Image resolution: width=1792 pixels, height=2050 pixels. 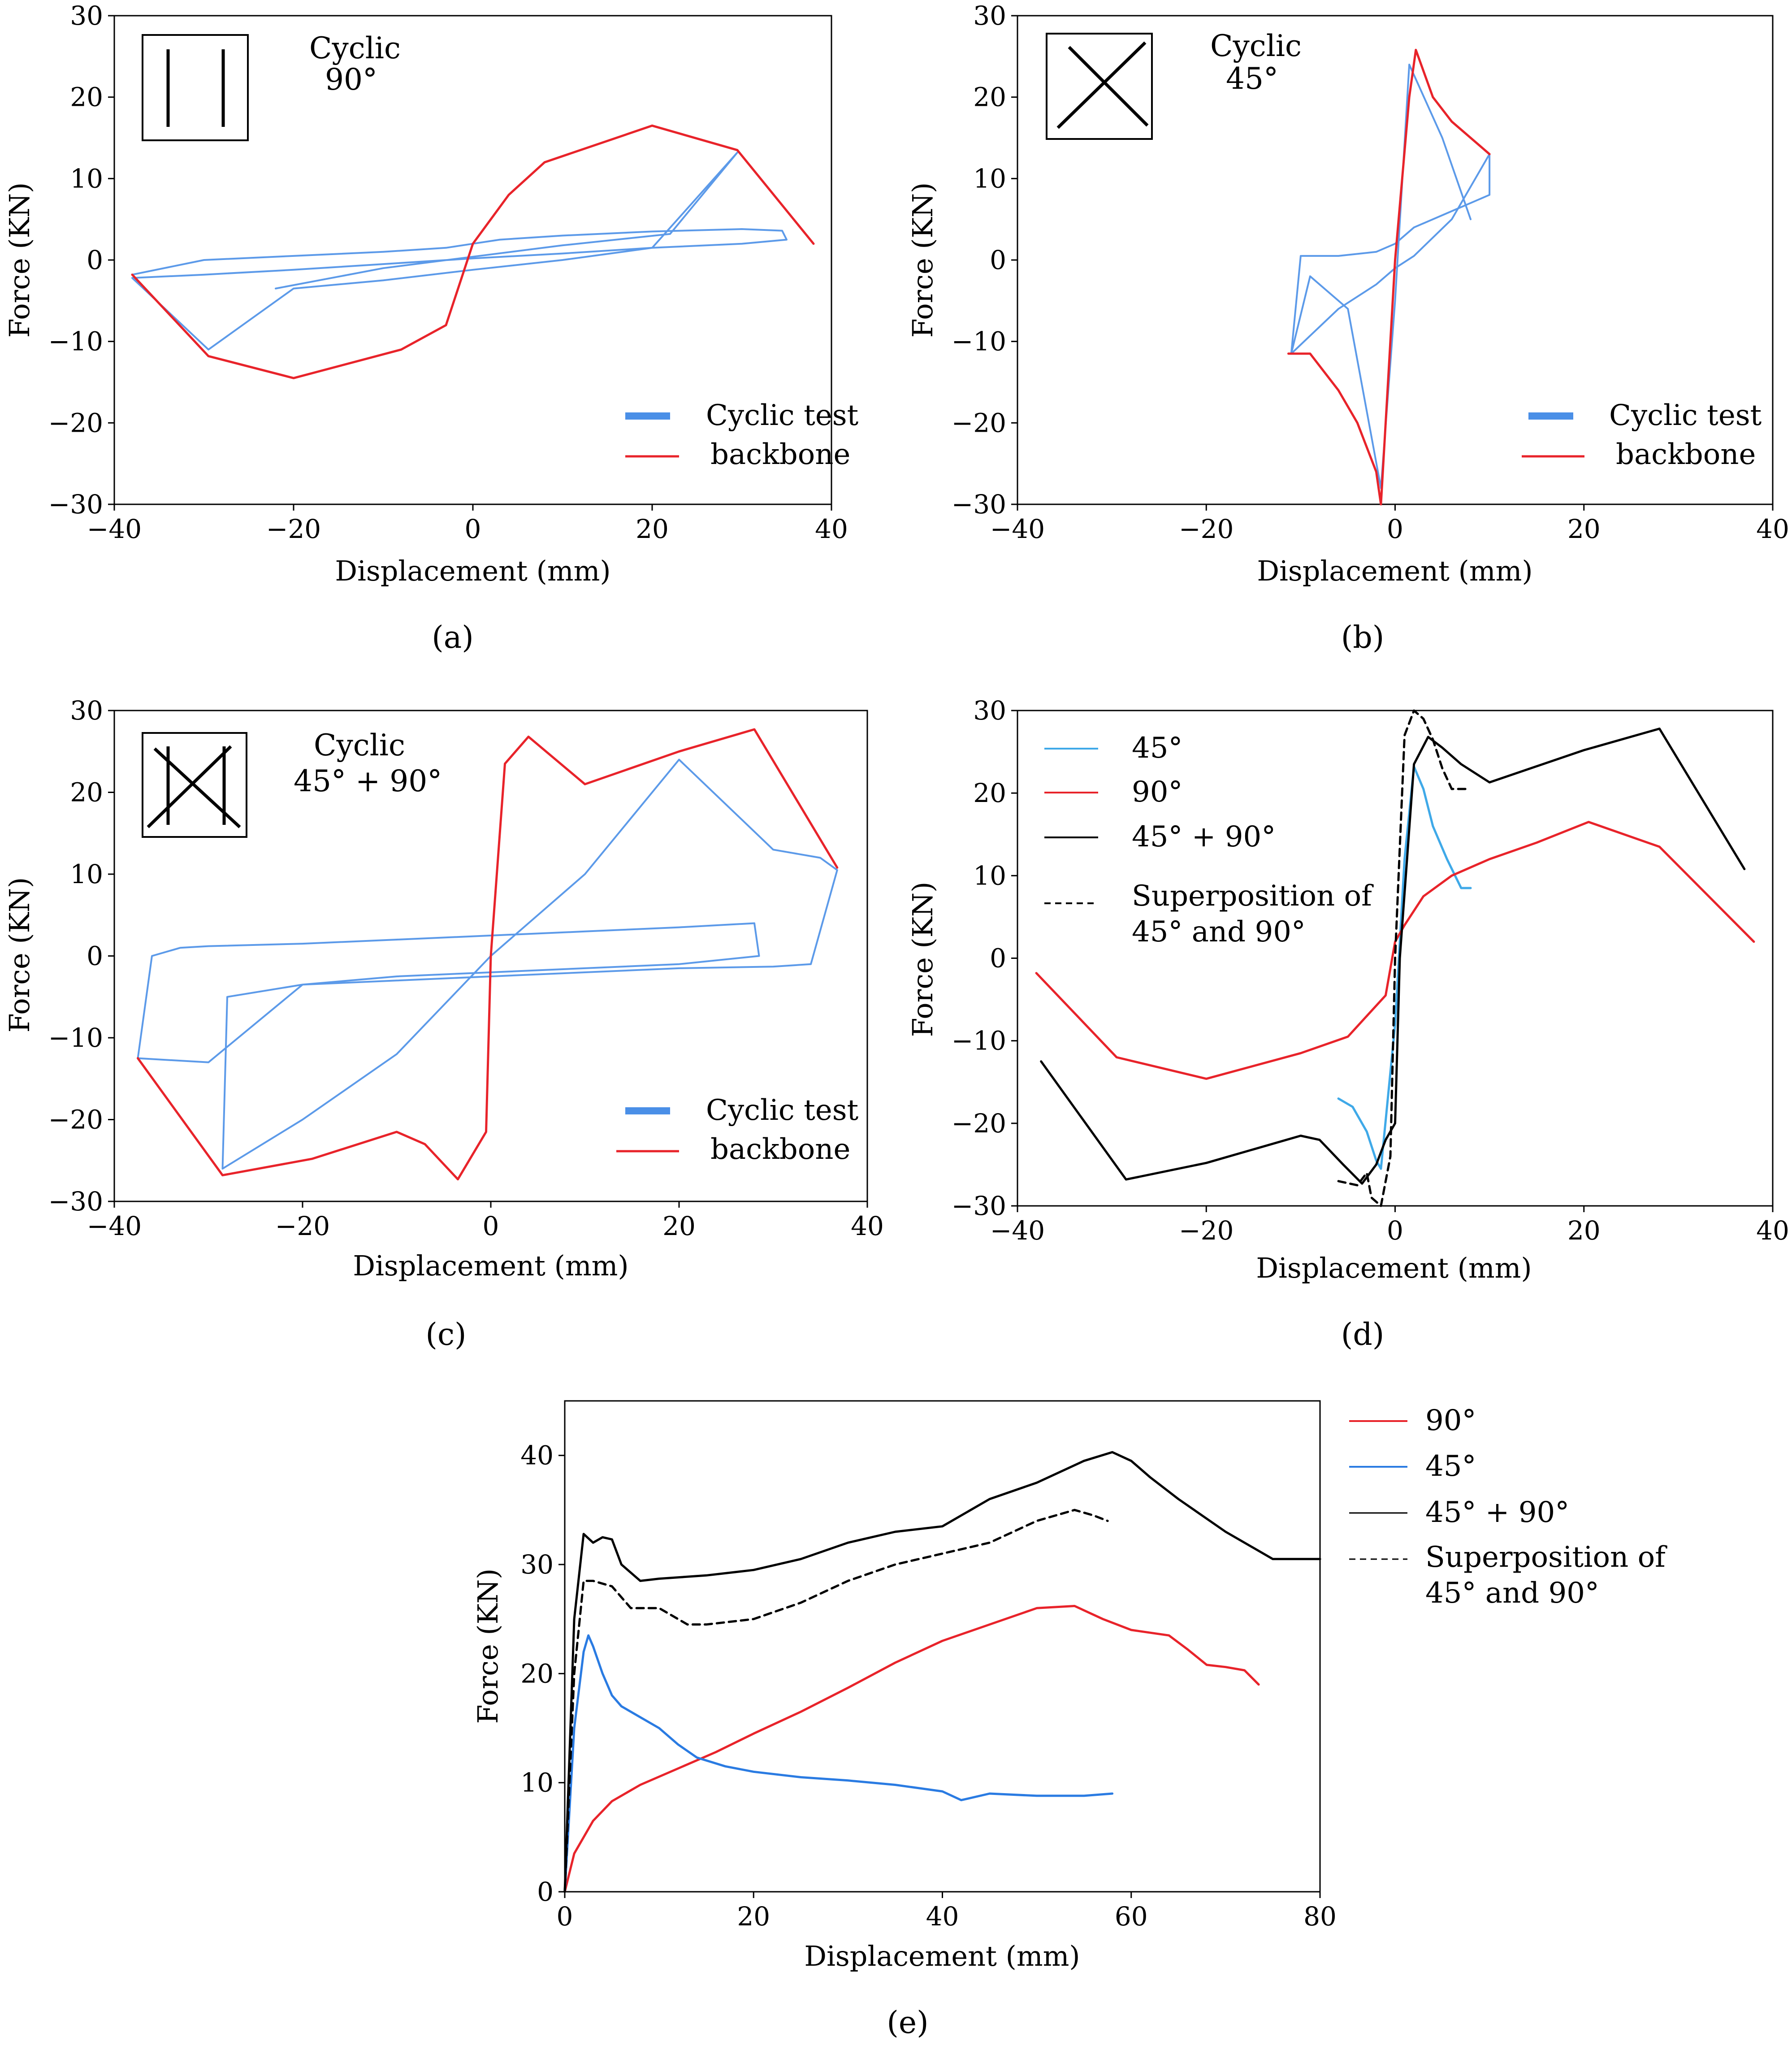 What do you see at coordinates (368, 781) in the screenshot?
I see `annotation-line-2: 45° + 90°` at bounding box center [368, 781].